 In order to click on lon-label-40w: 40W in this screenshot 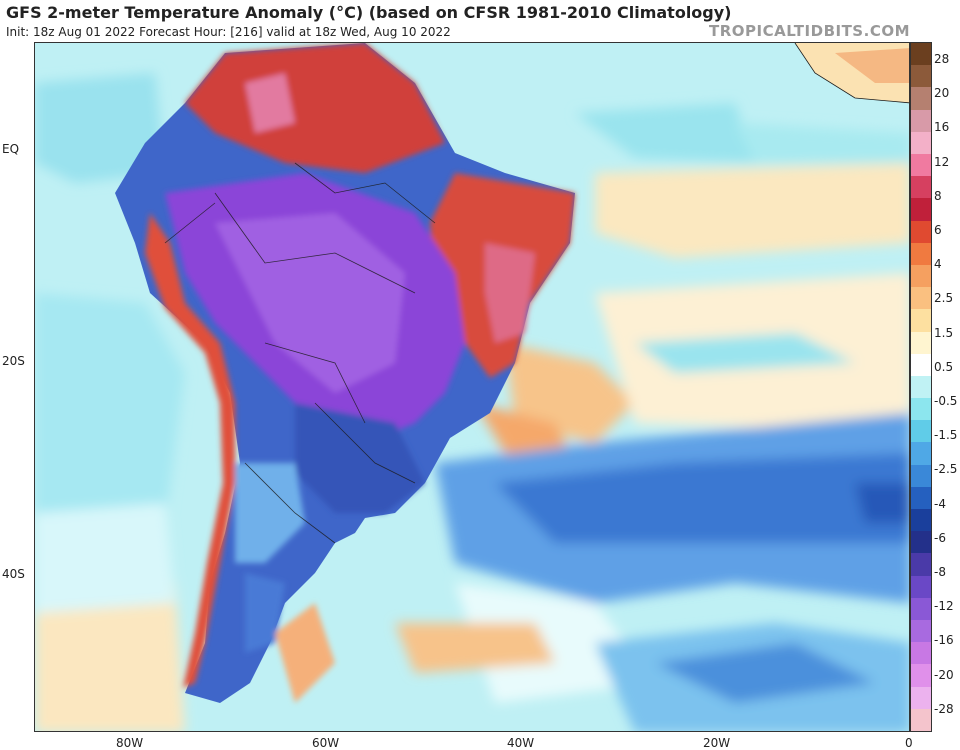, I will do `click(521, 743)`.